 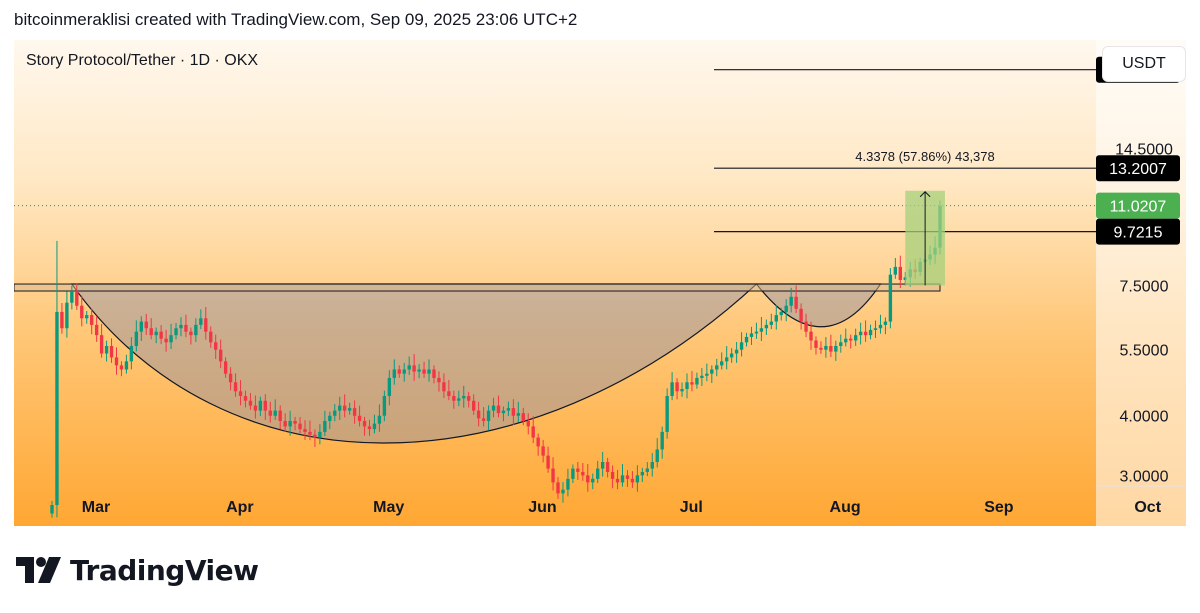 What do you see at coordinates (925, 194) in the screenshot?
I see `measure-arrowhead` at bounding box center [925, 194].